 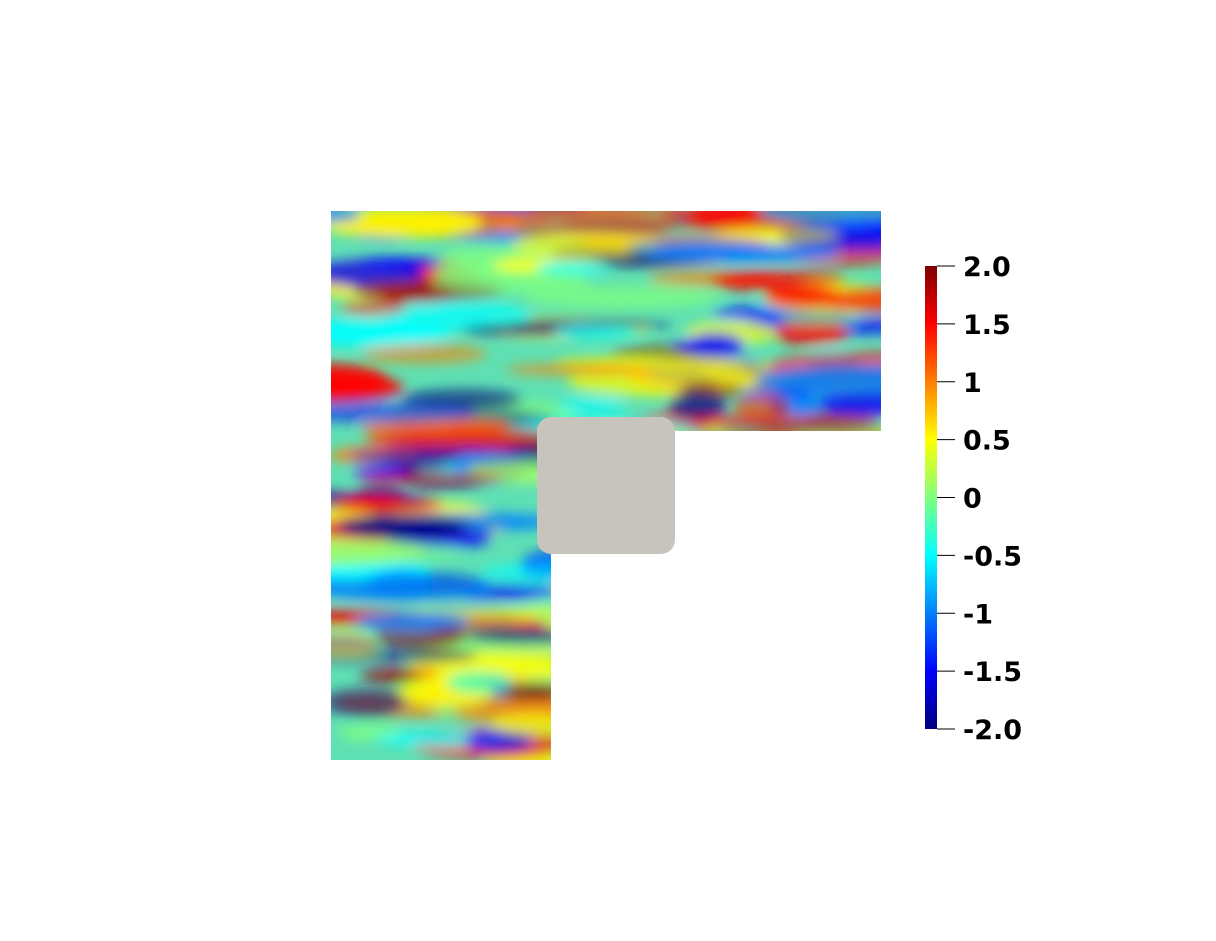 What do you see at coordinates (987, 325) in the screenshot?
I see `colorbar-tick-label: 1.5` at bounding box center [987, 325].